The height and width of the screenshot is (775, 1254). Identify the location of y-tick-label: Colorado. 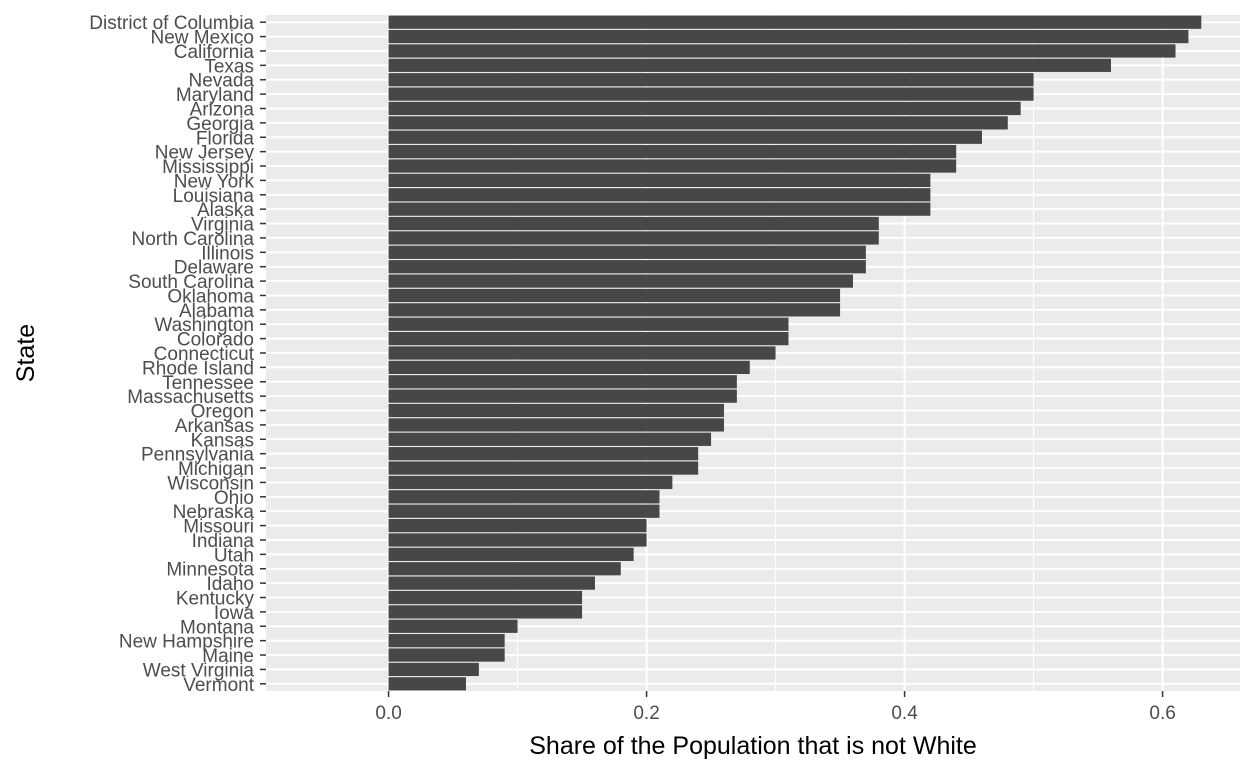
(215, 340).